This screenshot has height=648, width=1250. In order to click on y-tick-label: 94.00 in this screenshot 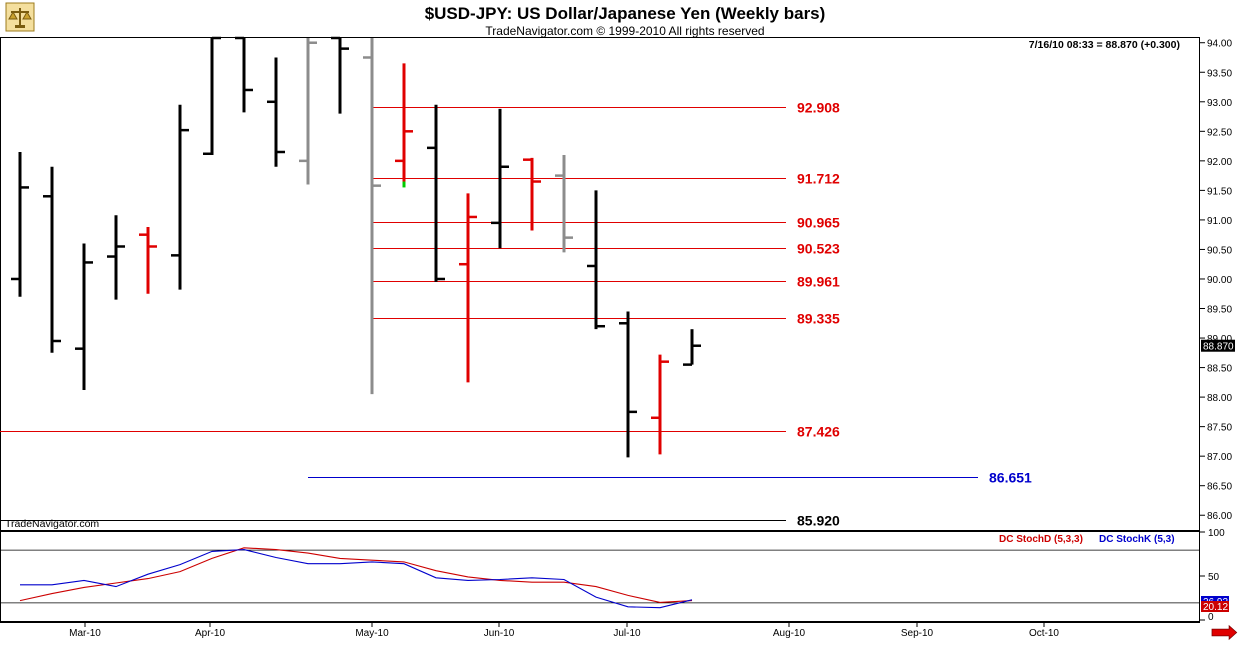, I will do `click(1219, 44)`.